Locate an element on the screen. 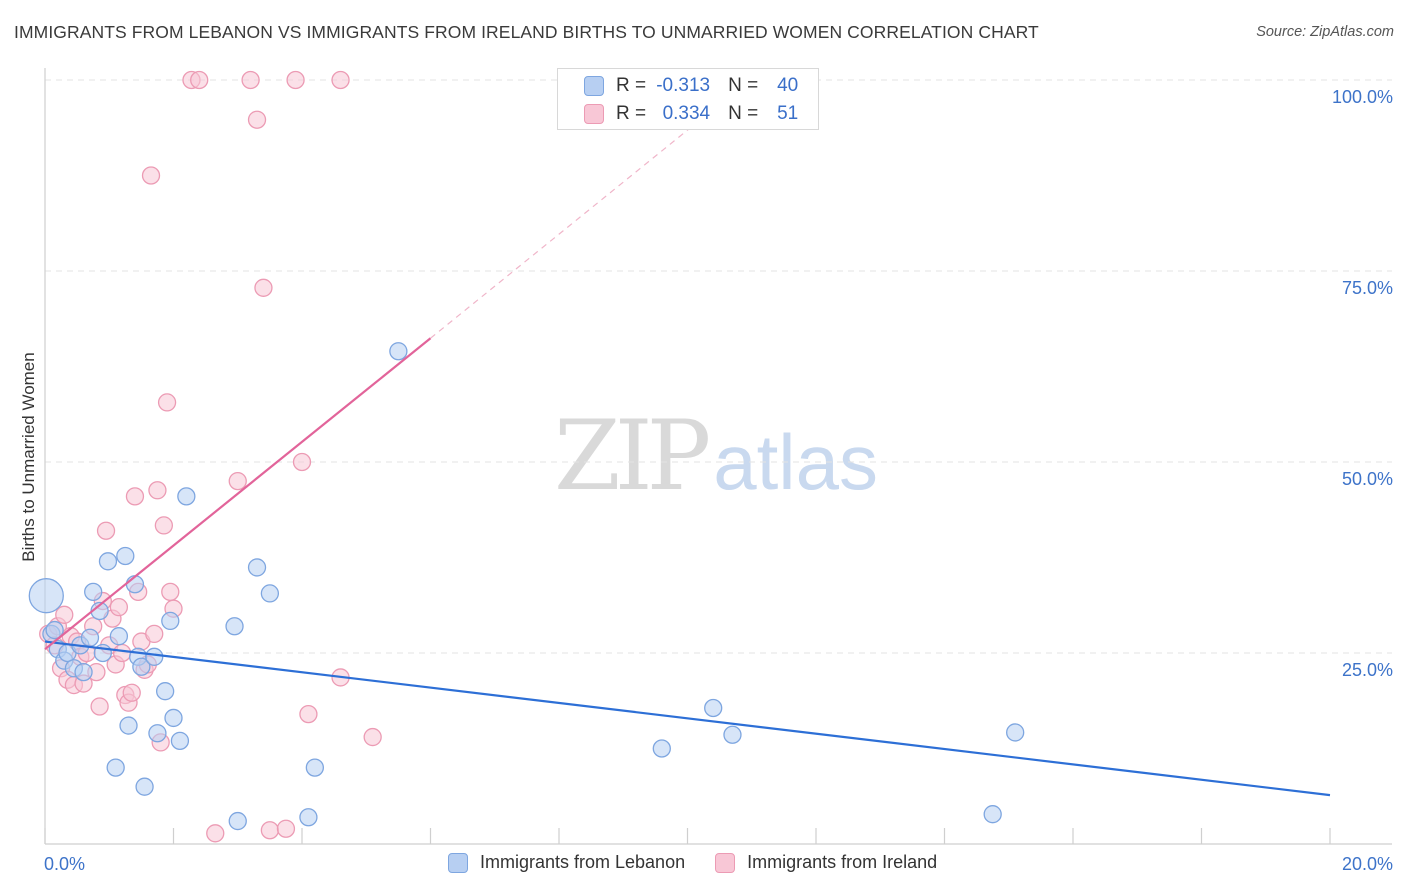 This screenshot has height=892, width=1406. series-label-ireland: Immigrants from Ireland is located at coordinates (842, 862).